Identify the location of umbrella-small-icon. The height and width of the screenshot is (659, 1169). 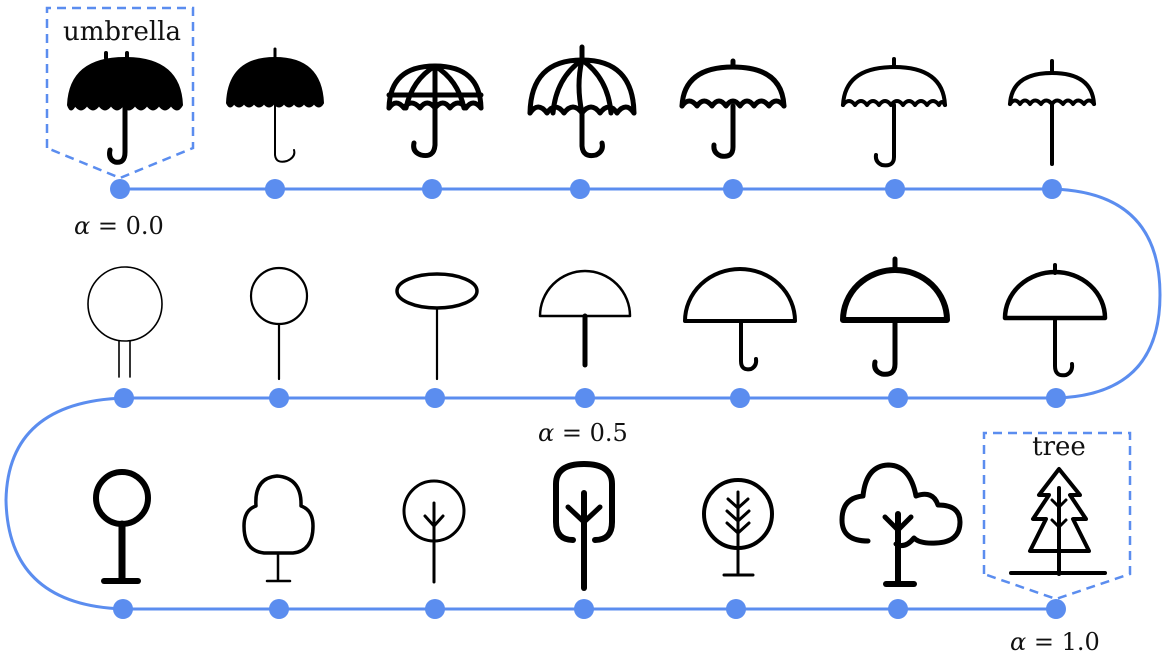
(1052, 112).